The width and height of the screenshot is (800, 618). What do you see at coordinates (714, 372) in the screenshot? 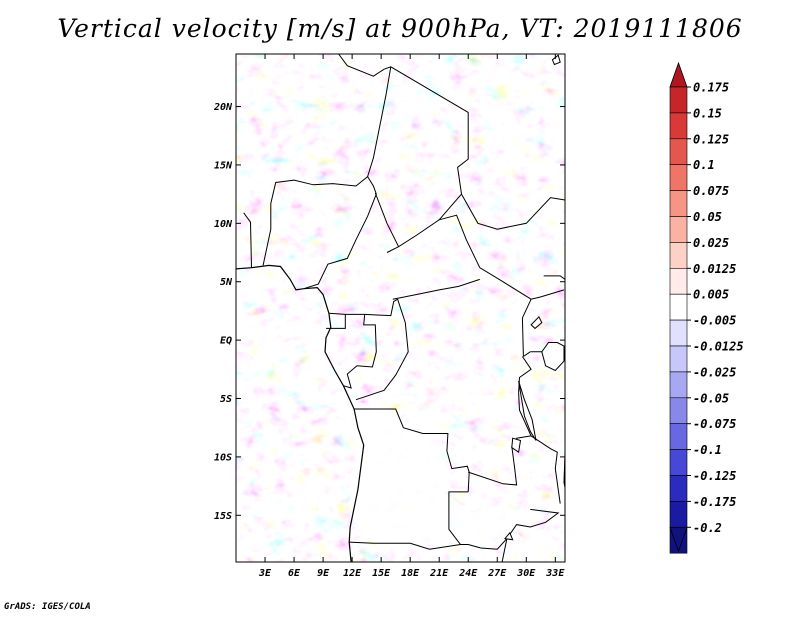
I see `colorbar-label: -0.025` at bounding box center [714, 372].